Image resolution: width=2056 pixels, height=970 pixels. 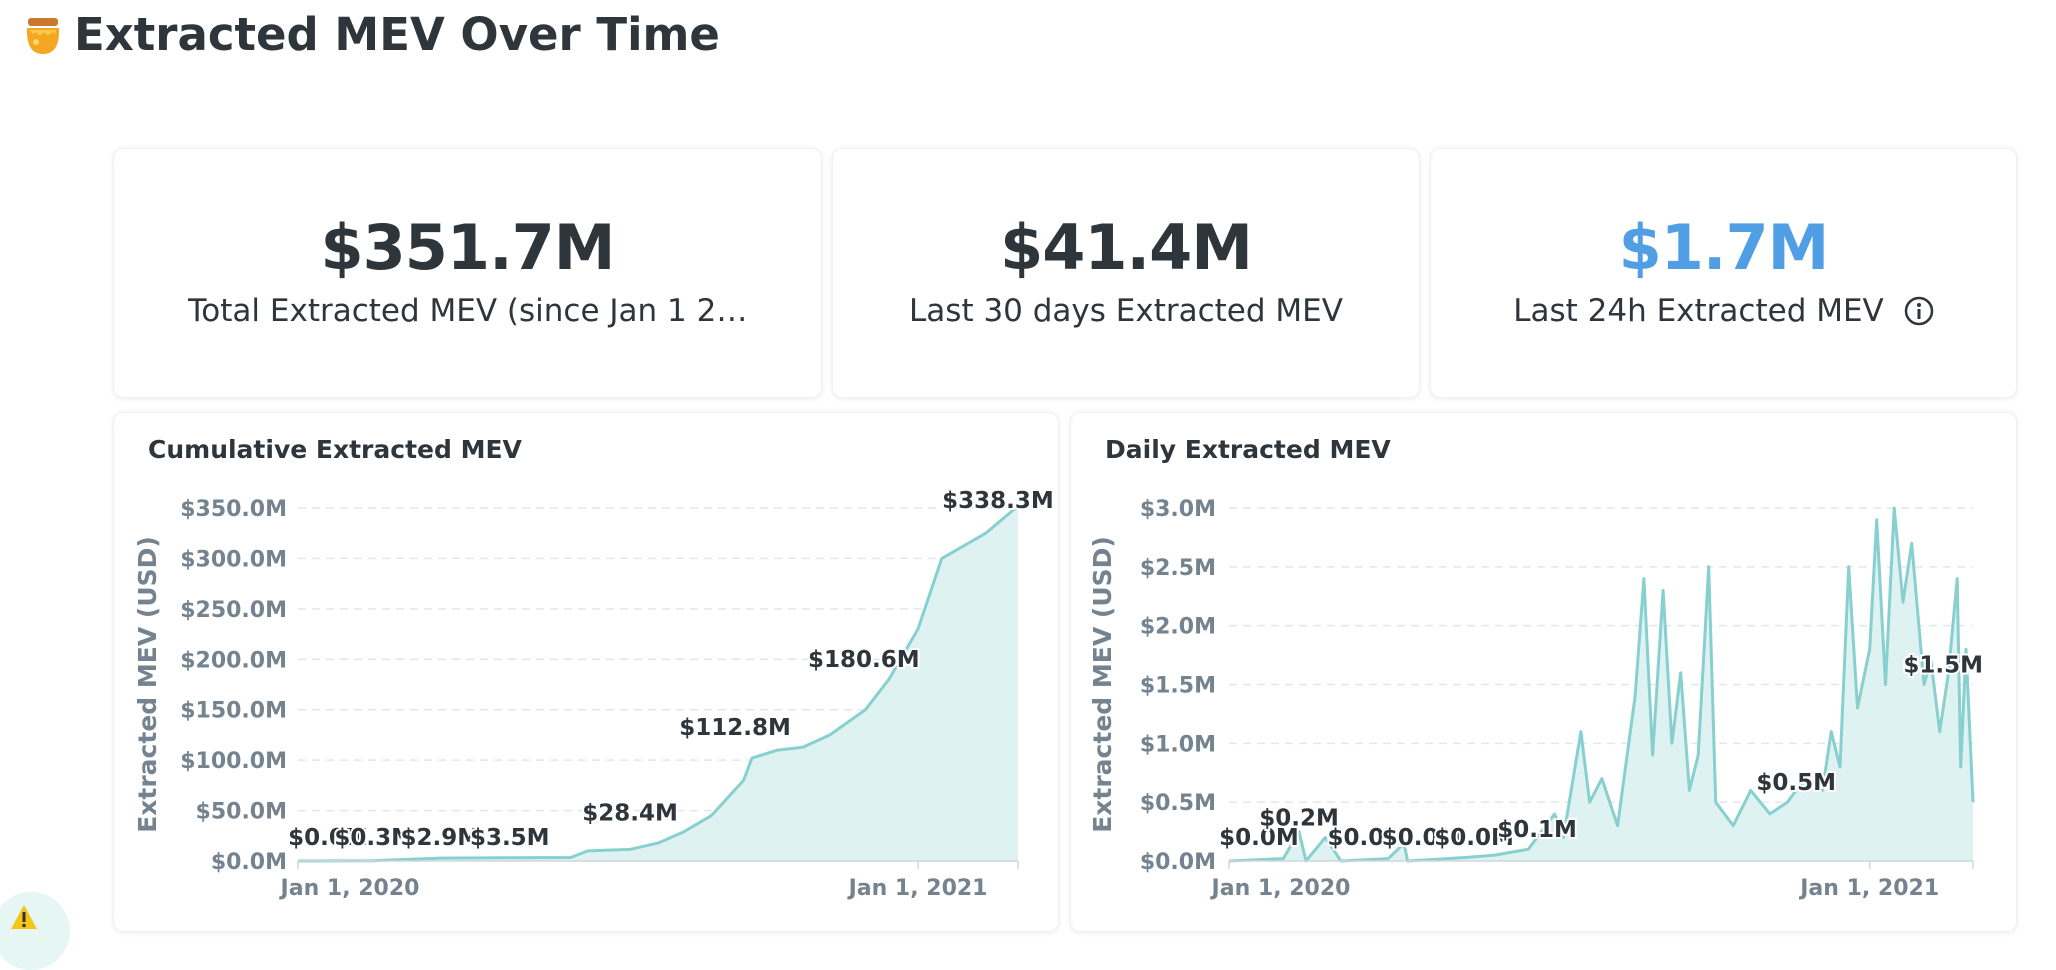 I want to click on stat-label-24h: Last 24h Extracted MEV, so click(x=1698, y=311).